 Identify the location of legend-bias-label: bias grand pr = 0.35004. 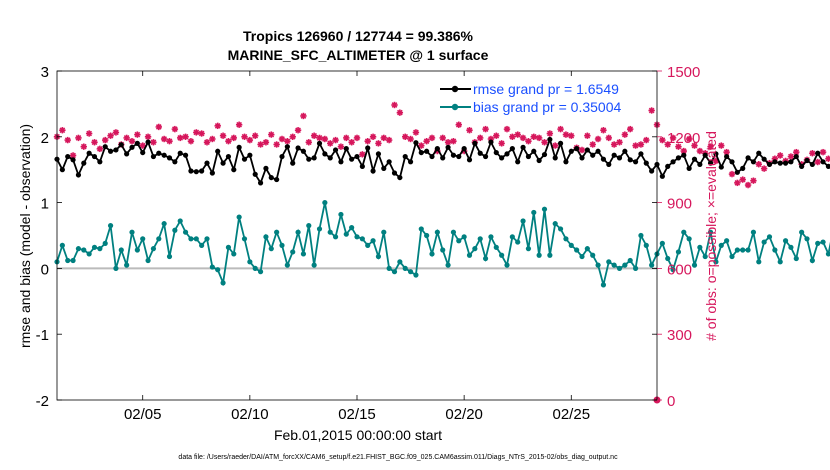
(547, 107).